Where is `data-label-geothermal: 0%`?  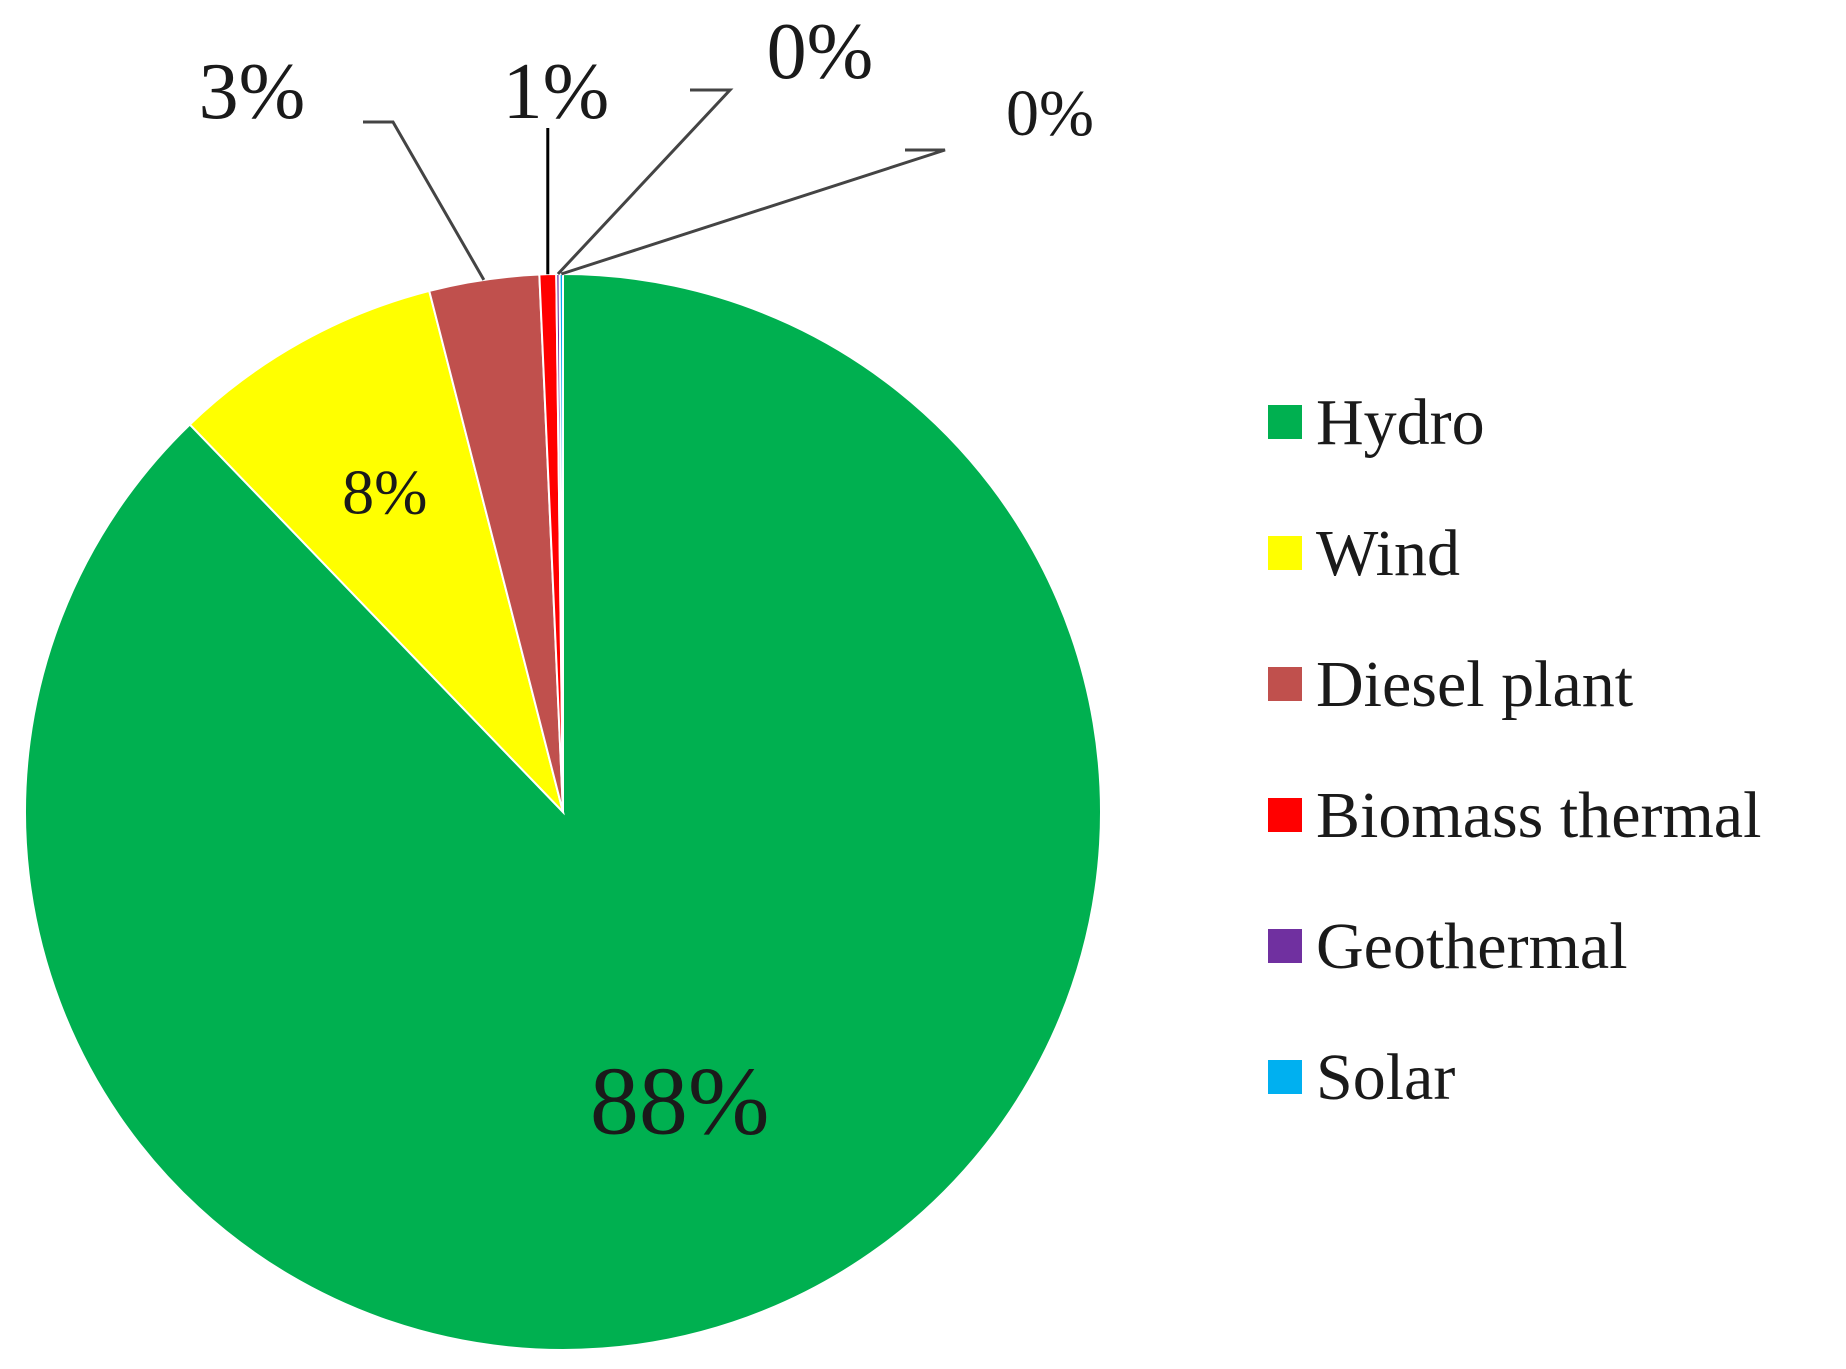 data-label-geothermal: 0% is located at coordinates (820, 52).